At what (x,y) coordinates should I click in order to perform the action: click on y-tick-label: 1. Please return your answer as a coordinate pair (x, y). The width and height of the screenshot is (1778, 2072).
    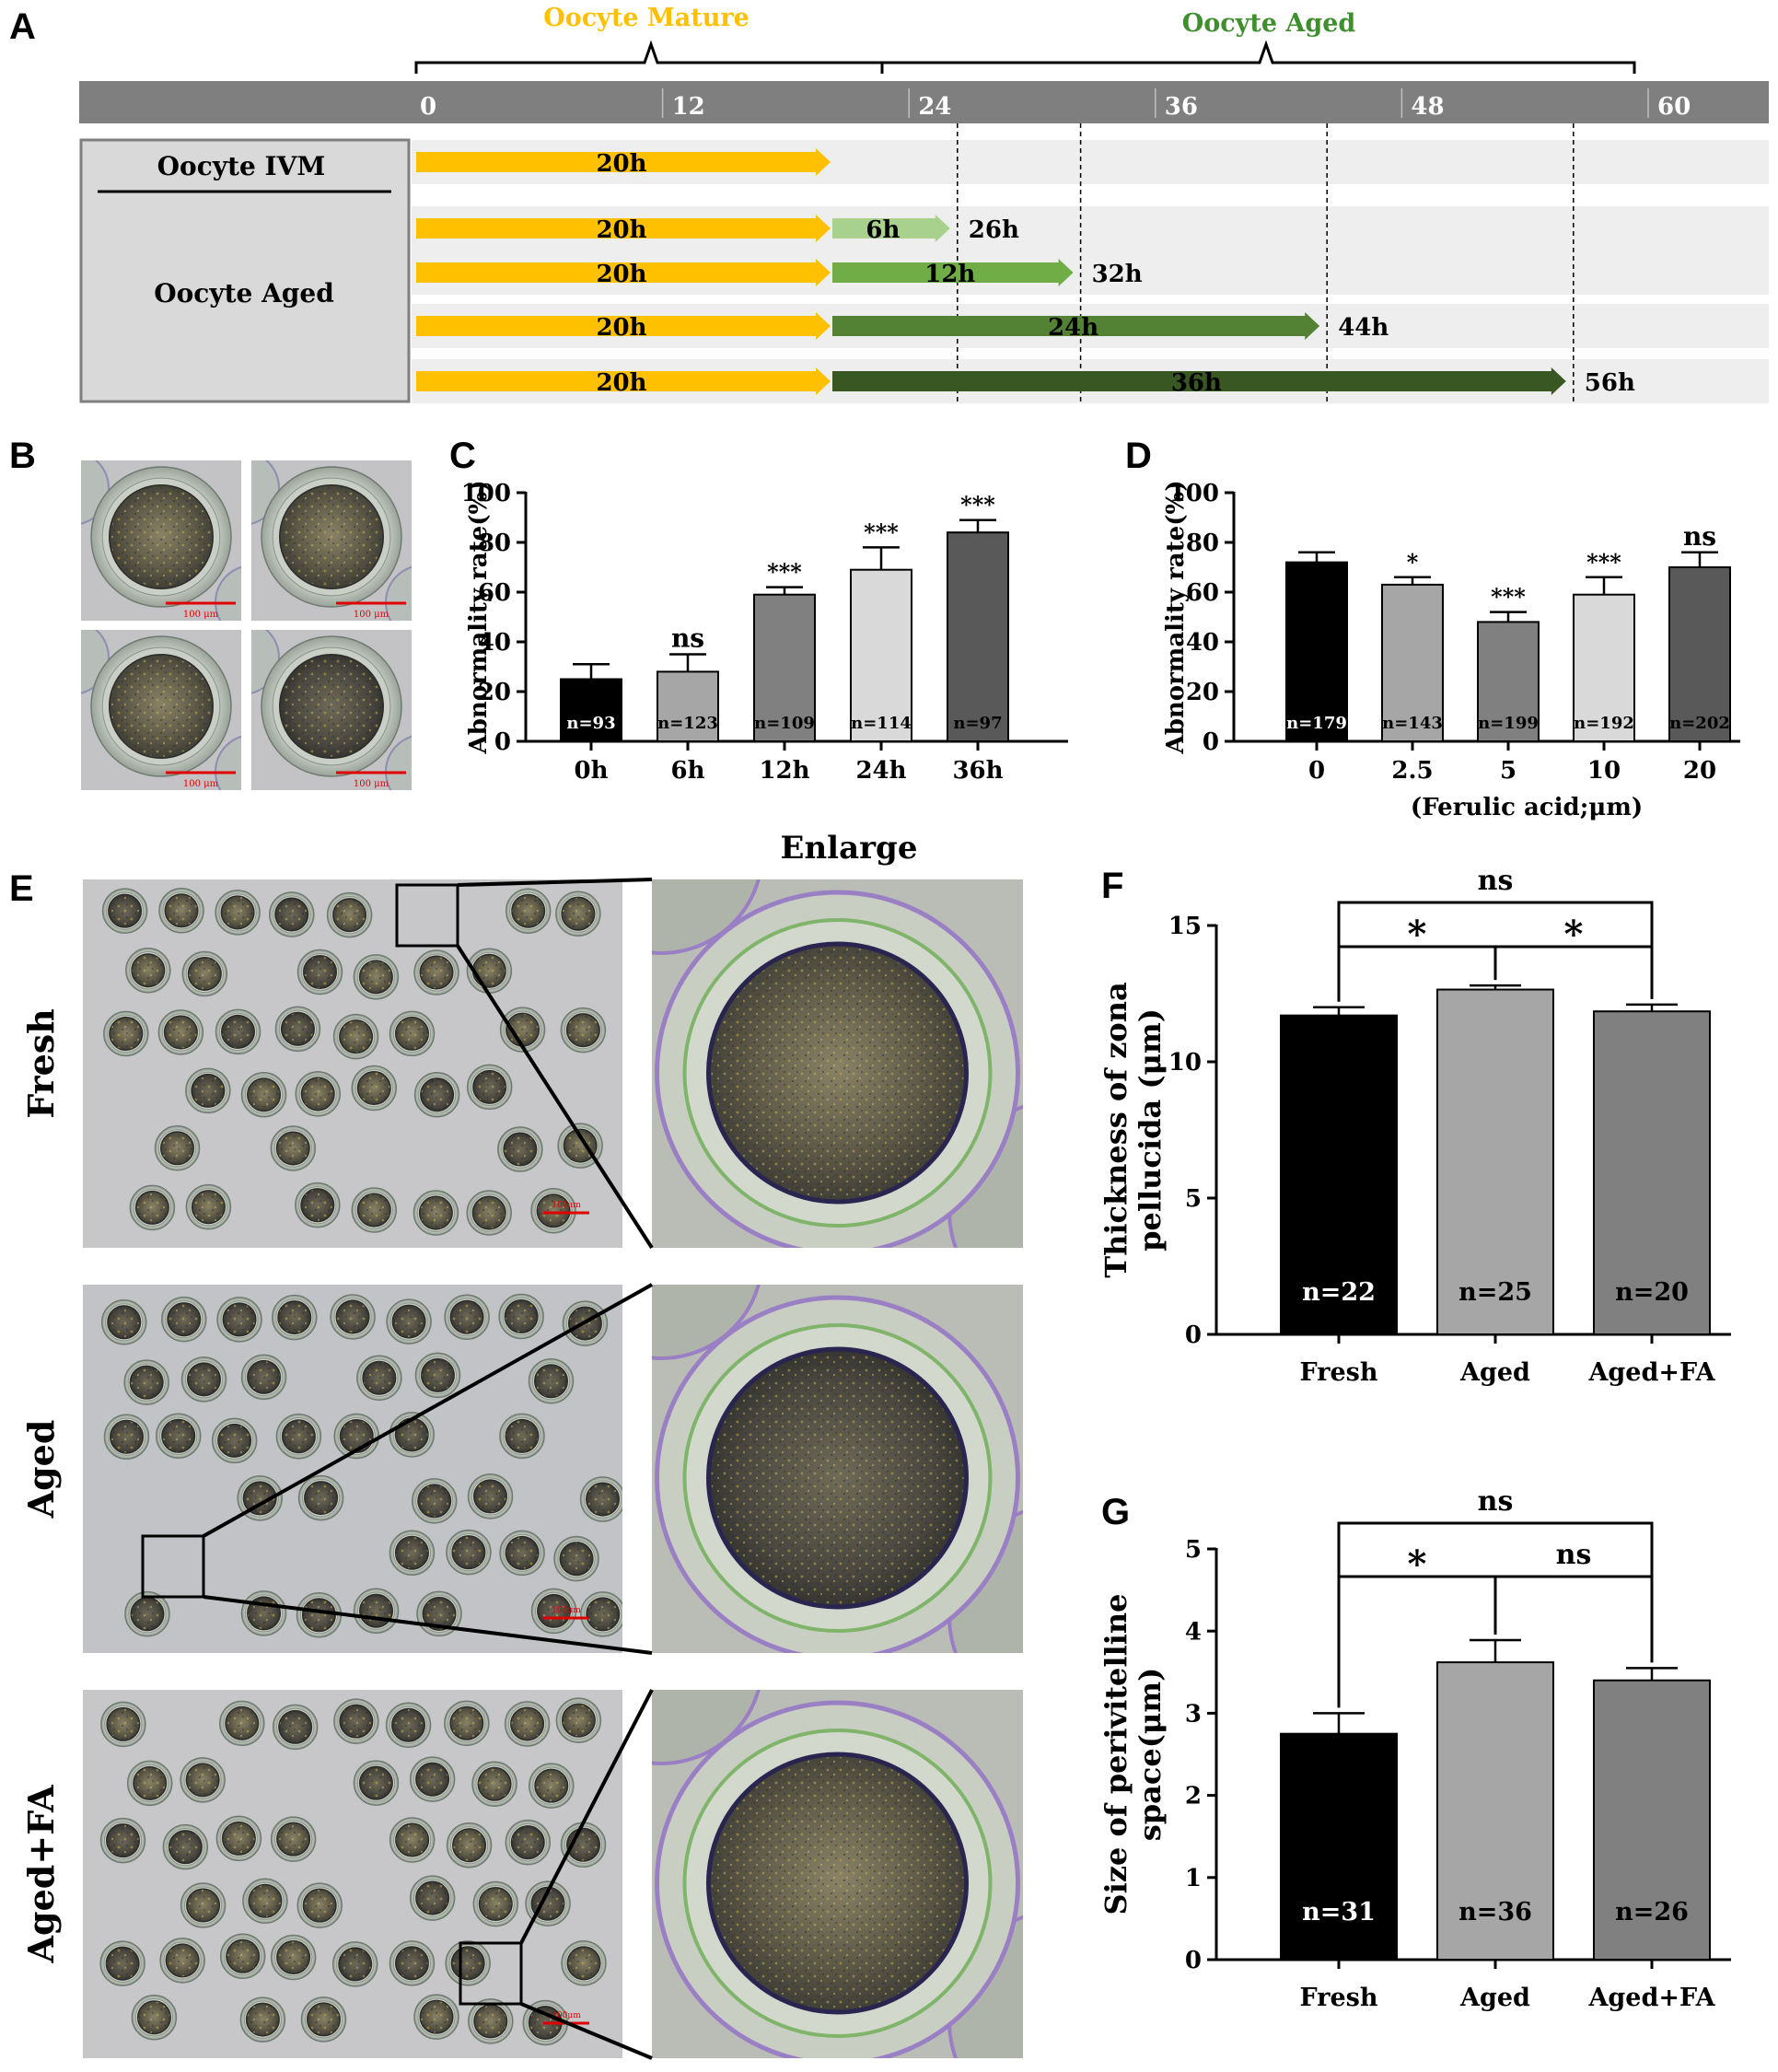
    Looking at the image, I should click on (1193, 1878).